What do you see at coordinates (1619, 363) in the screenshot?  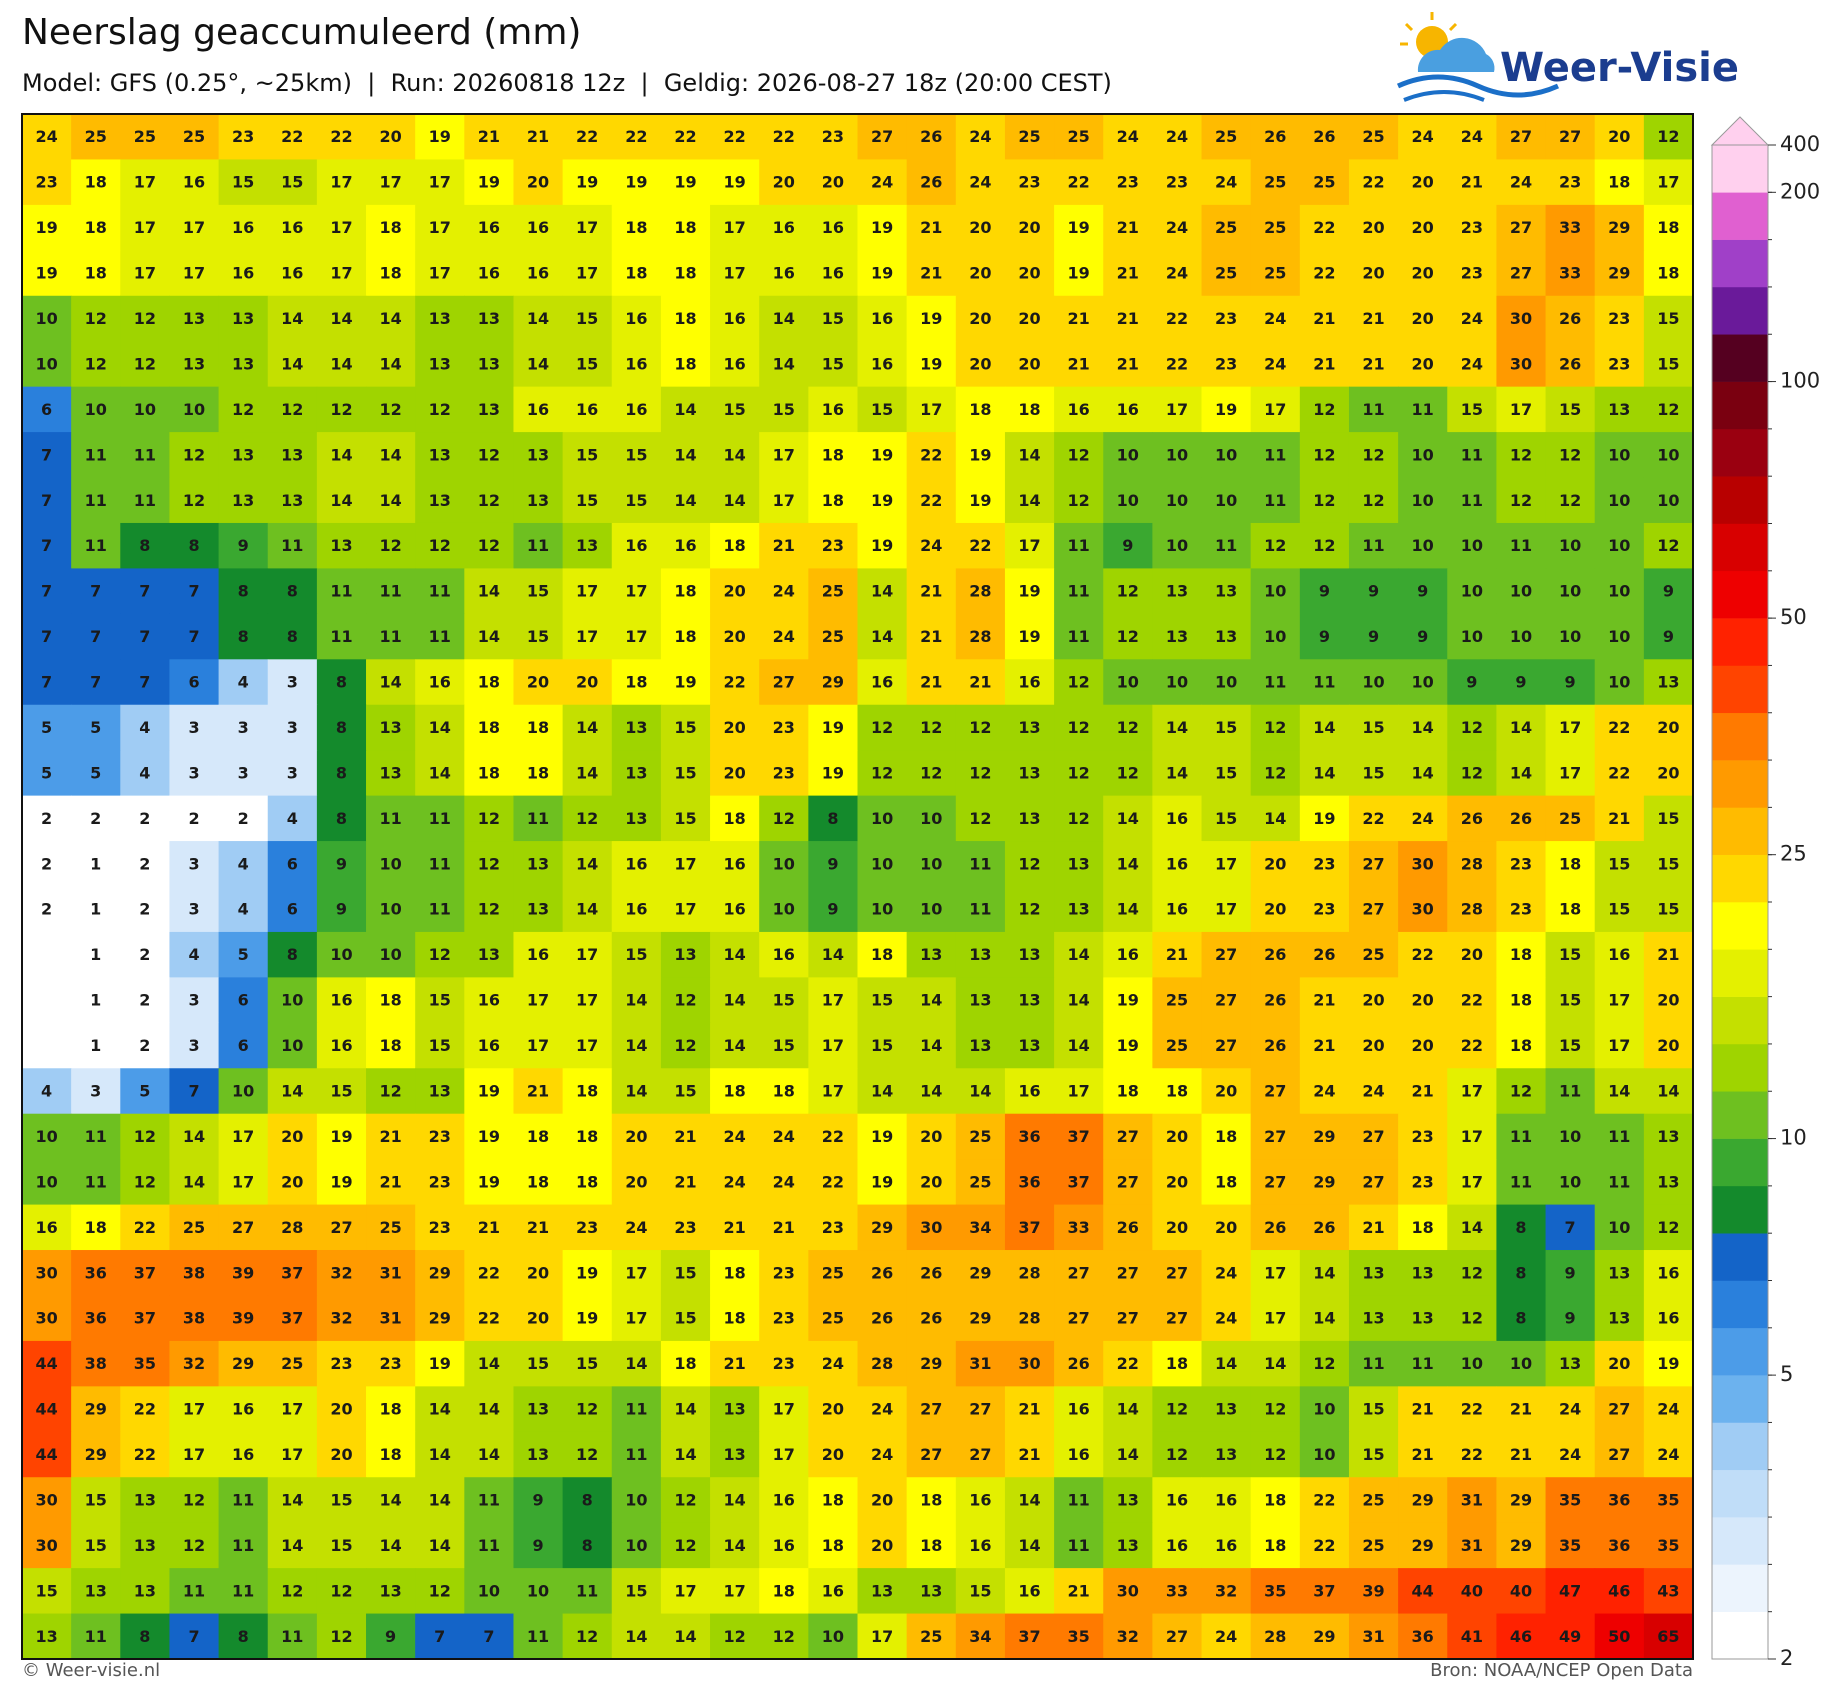 I see `cell-value: 23` at bounding box center [1619, 363].